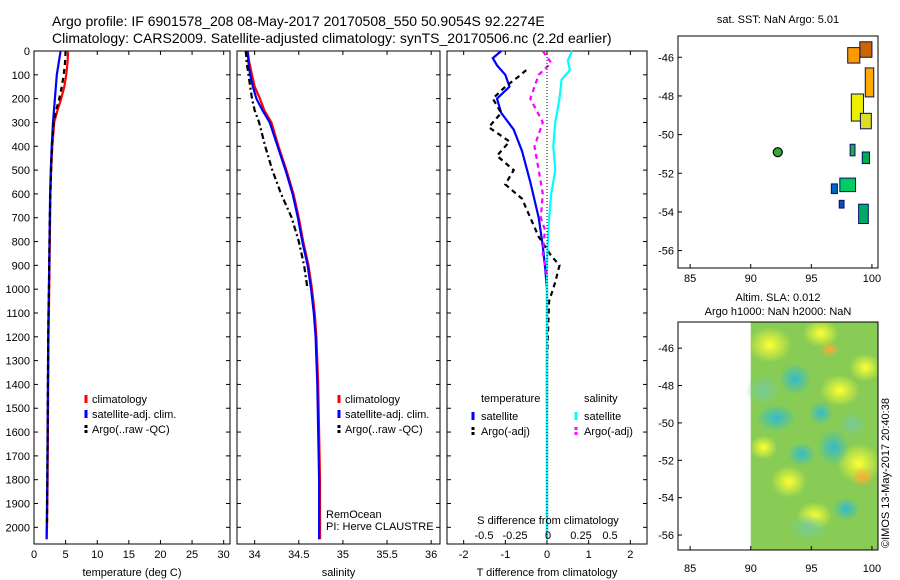 This screenshot has width=900, height=580. I want to click on top-x-tick-label: 0.25, so click(580, 536).